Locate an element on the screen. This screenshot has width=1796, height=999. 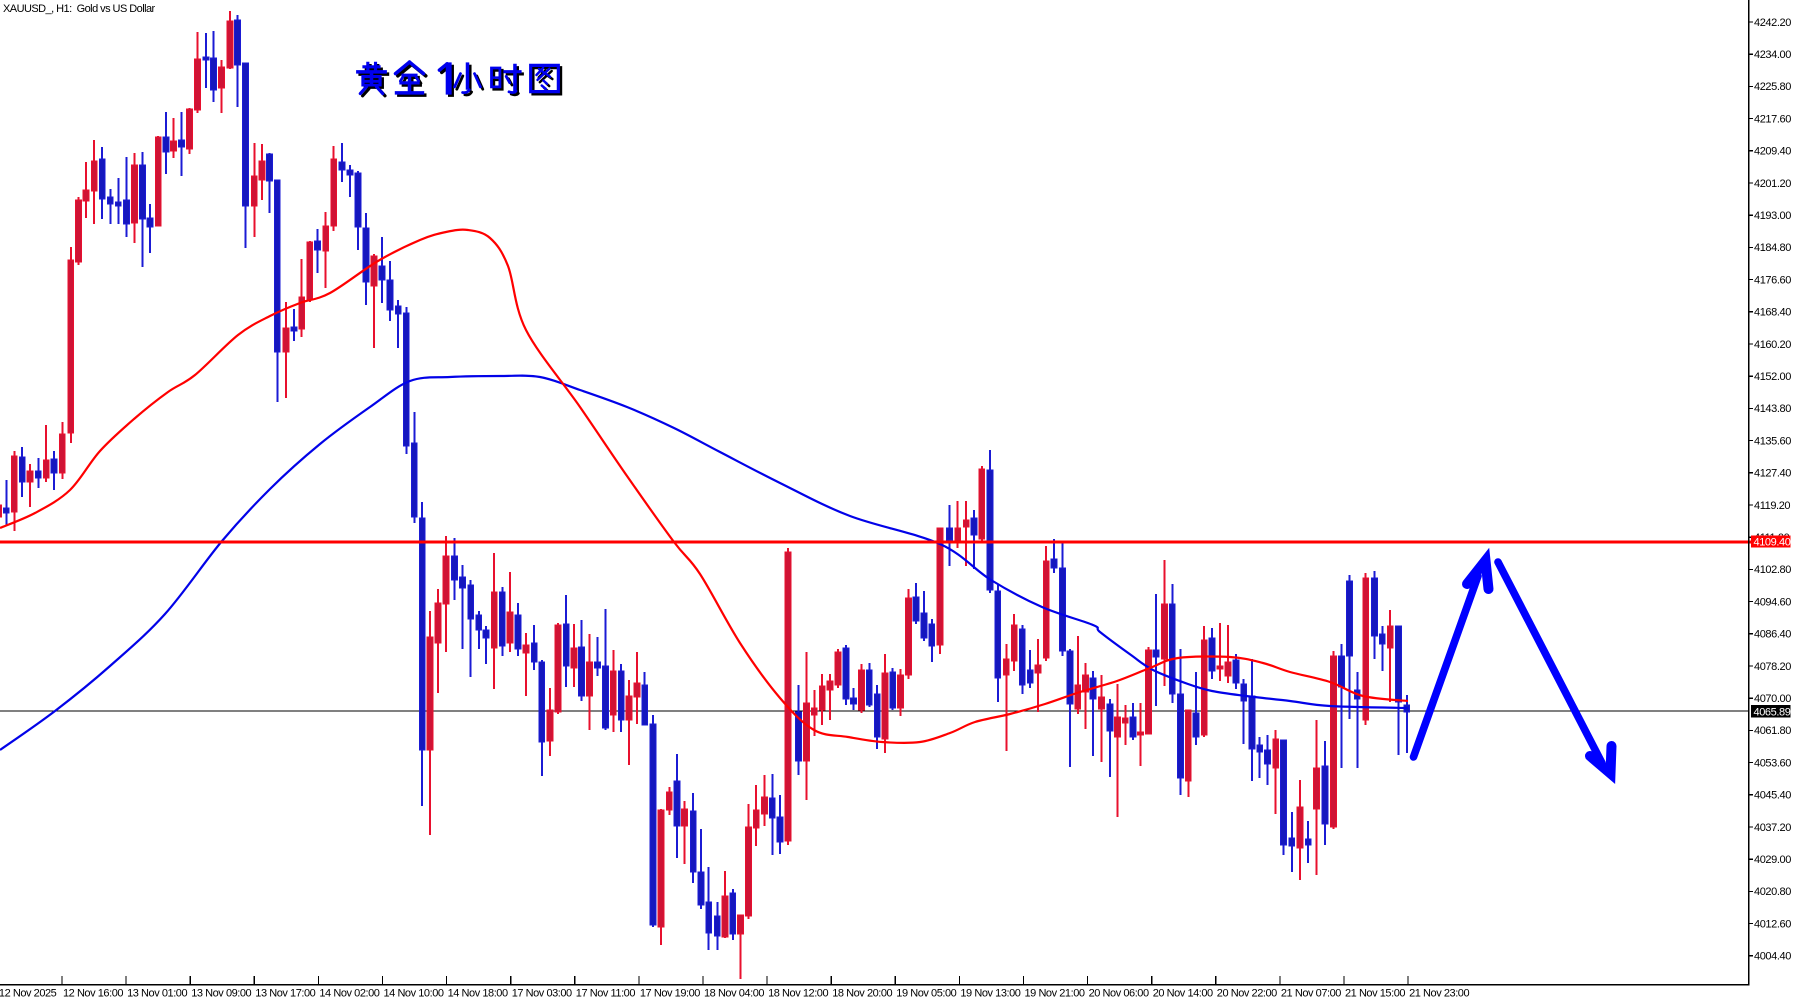
svg-text: 18 Nov 12:00 is located at coordinates (798, 993).